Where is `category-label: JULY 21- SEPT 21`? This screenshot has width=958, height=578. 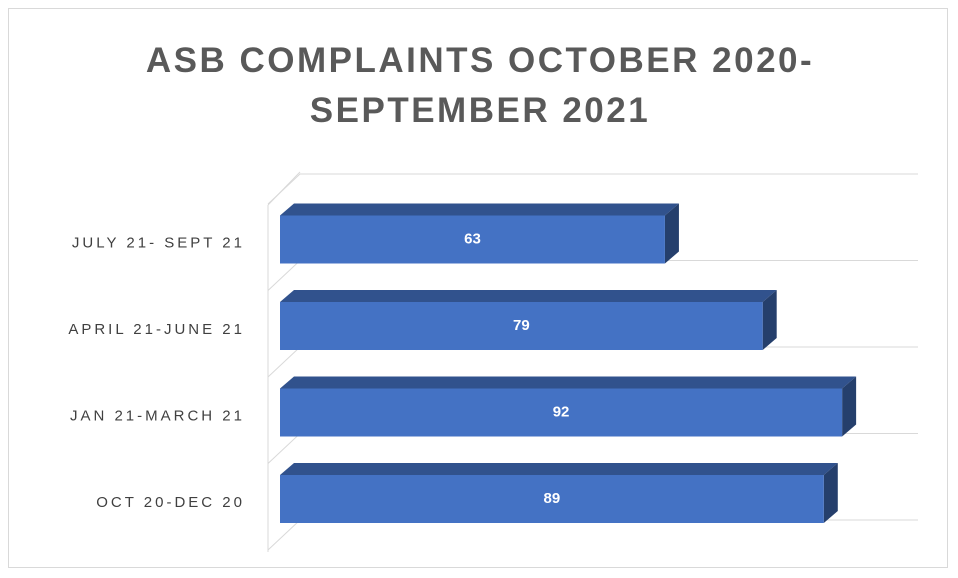 category-label: JULY 21- SEPT 21 is located at coordinates (158, 242).